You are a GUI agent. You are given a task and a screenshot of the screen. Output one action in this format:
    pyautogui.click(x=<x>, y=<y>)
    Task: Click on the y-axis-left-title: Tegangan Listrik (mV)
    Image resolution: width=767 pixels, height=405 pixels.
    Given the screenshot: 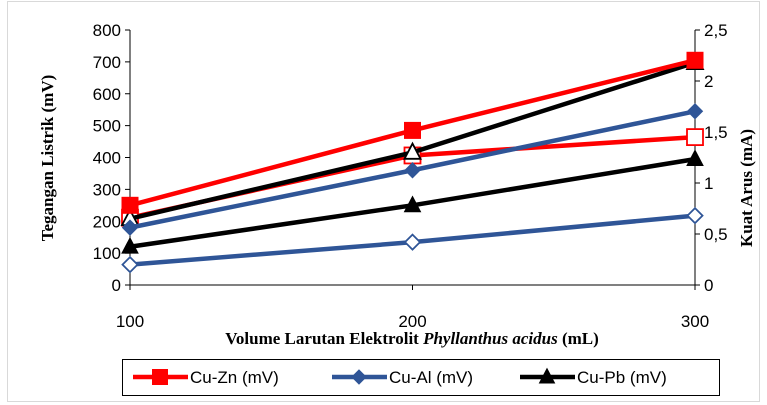 What is the action you would take?
    pyautogui.click(x=47, y=158)
    